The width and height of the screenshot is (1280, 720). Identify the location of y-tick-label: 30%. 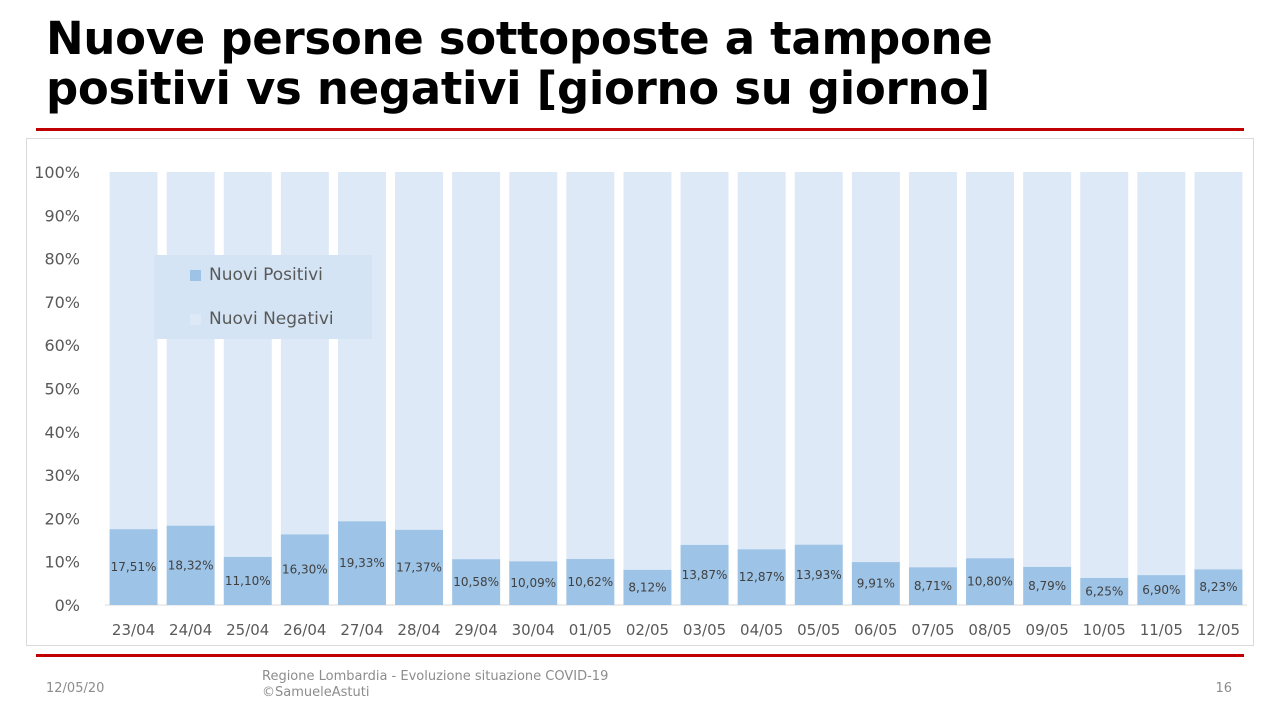
(62, 475).